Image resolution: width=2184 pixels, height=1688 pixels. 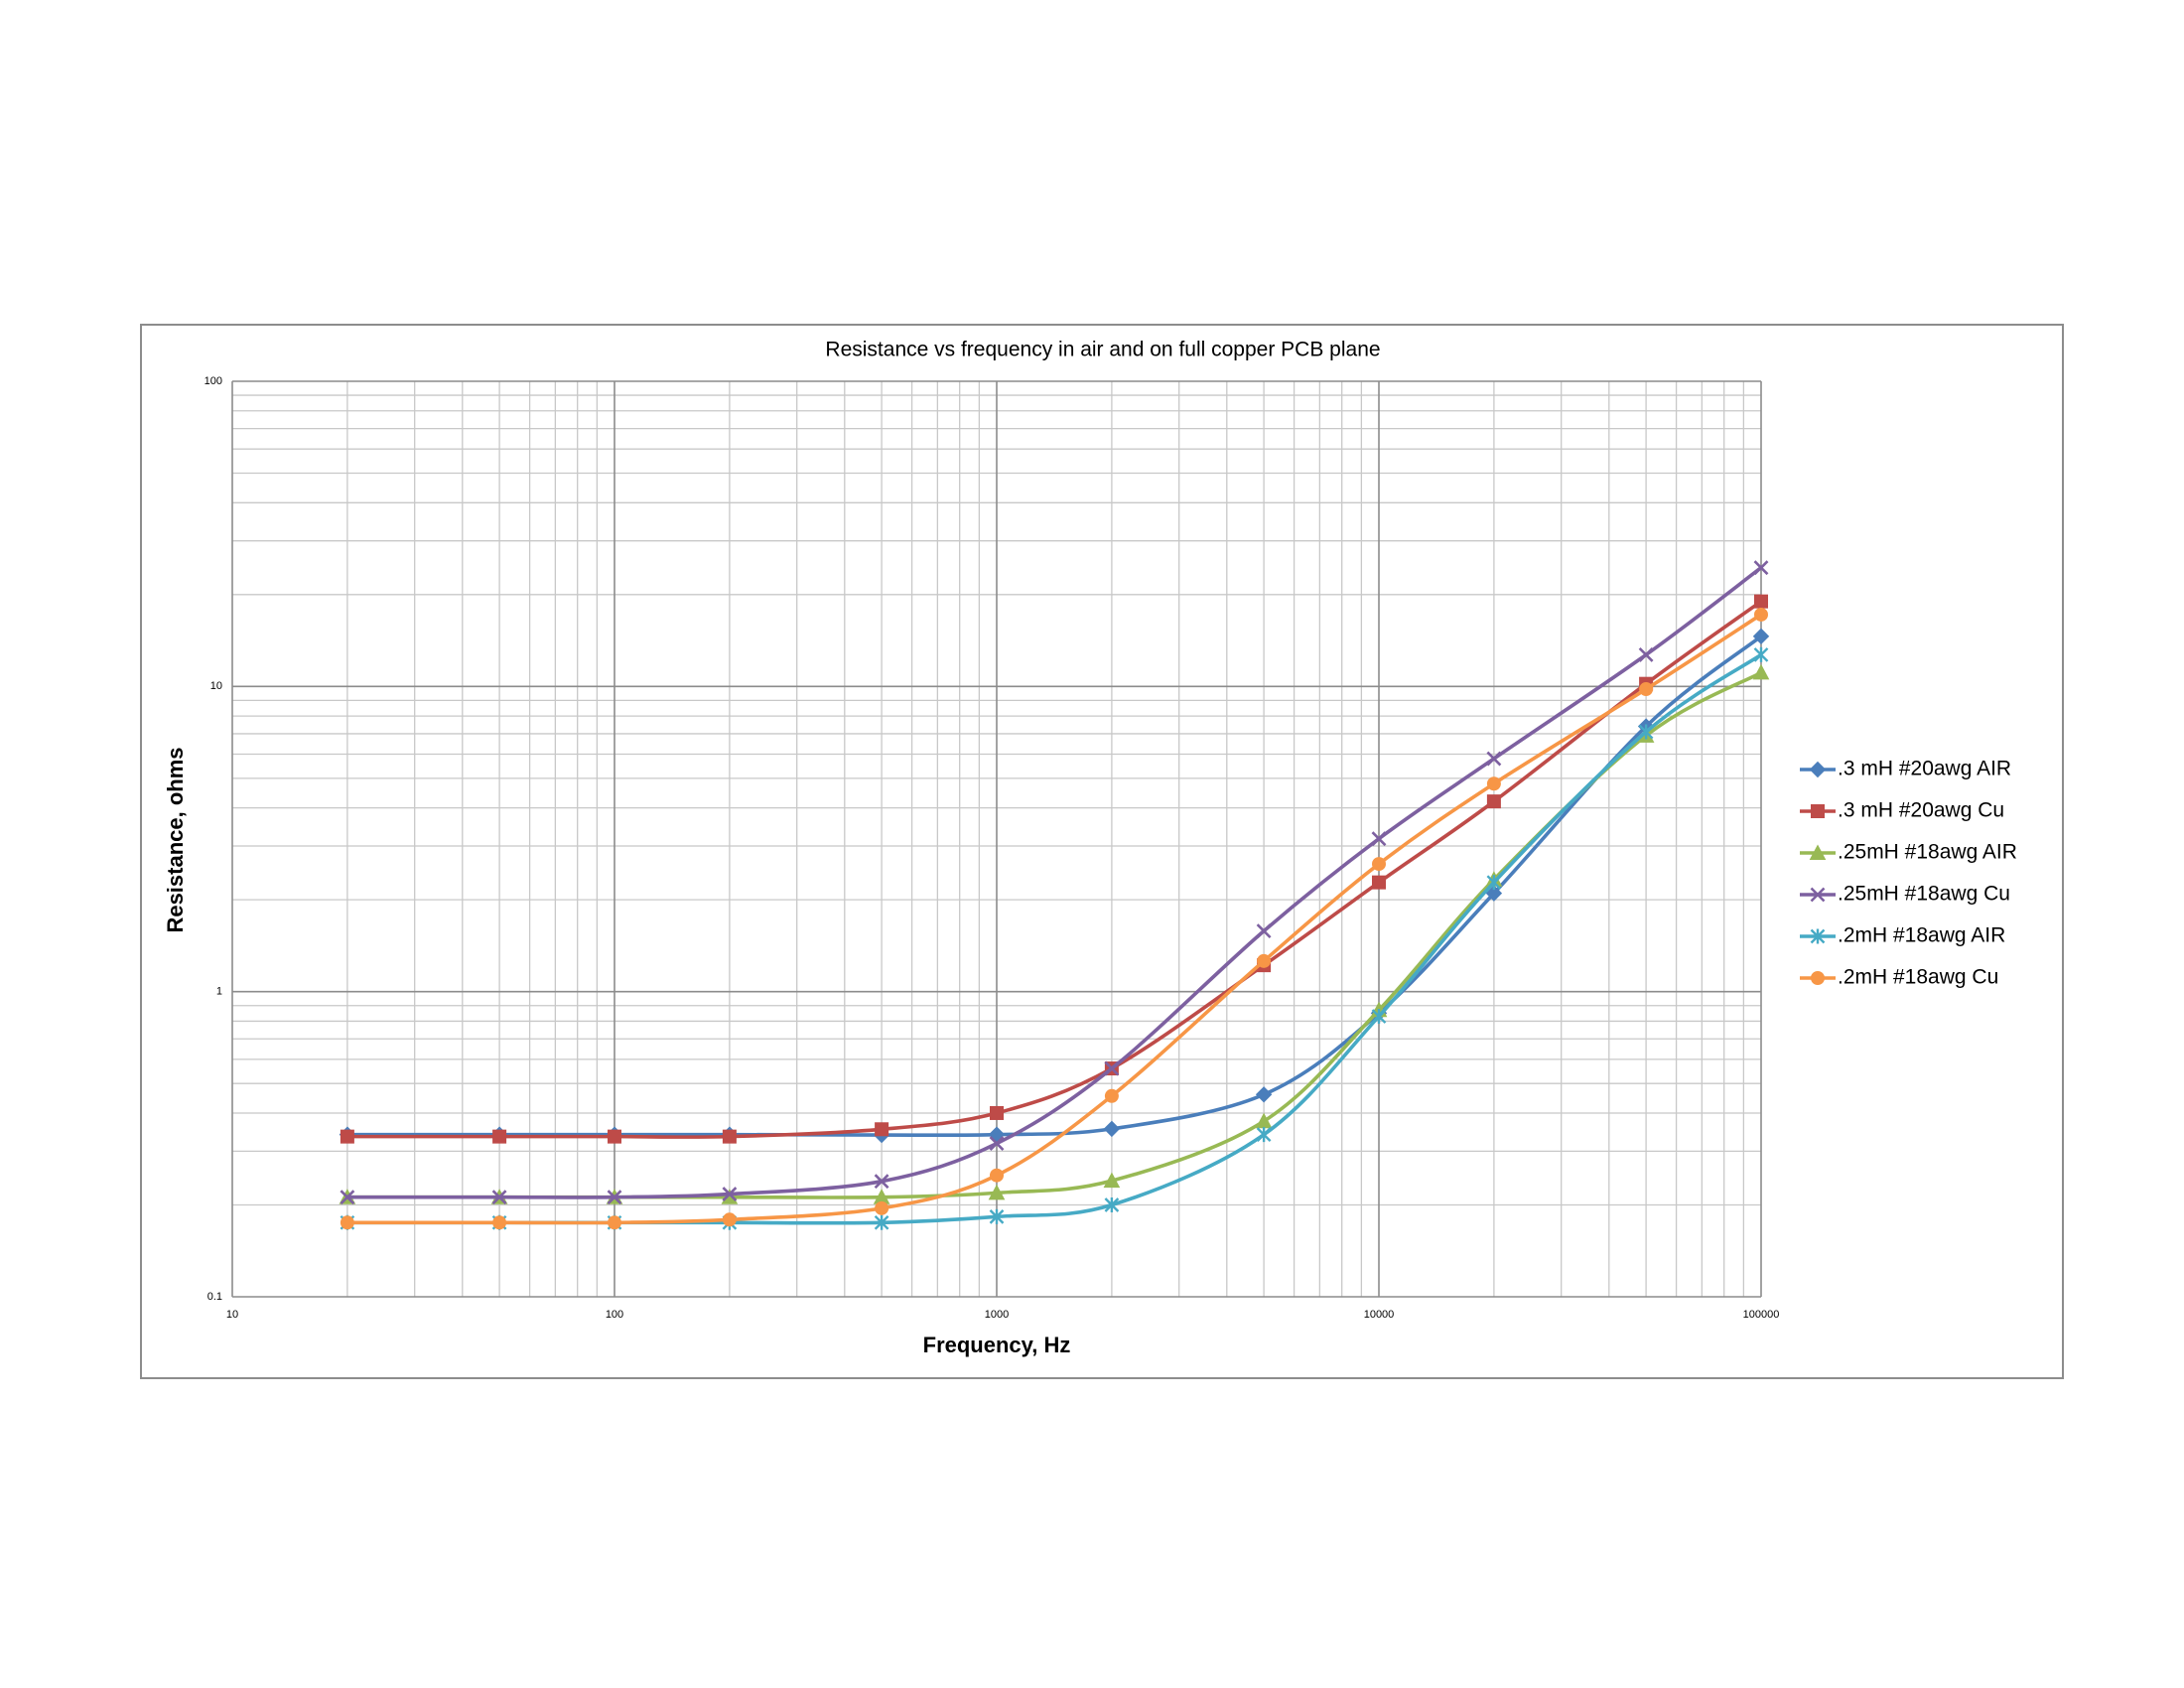 What do you see at coordinates (1761, 1315) in the screenshot?
I see `x-tick-label: 100000` at bounding box center [1761, 1315].